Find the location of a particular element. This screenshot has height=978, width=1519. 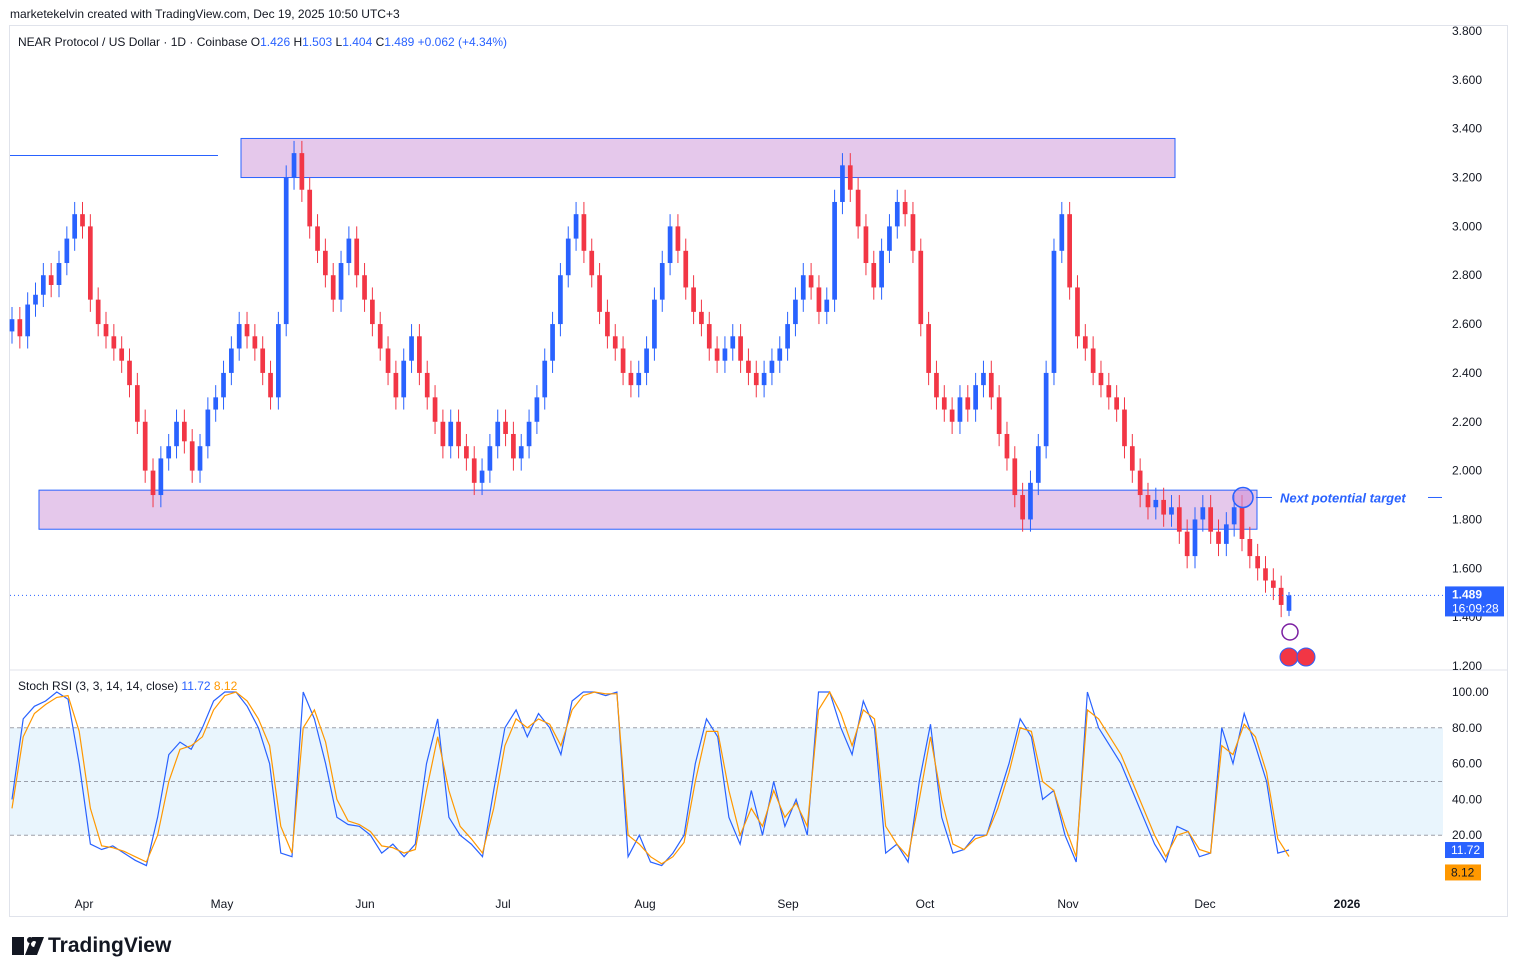

close-value: 1.489 is located at coordinates (399, 42).